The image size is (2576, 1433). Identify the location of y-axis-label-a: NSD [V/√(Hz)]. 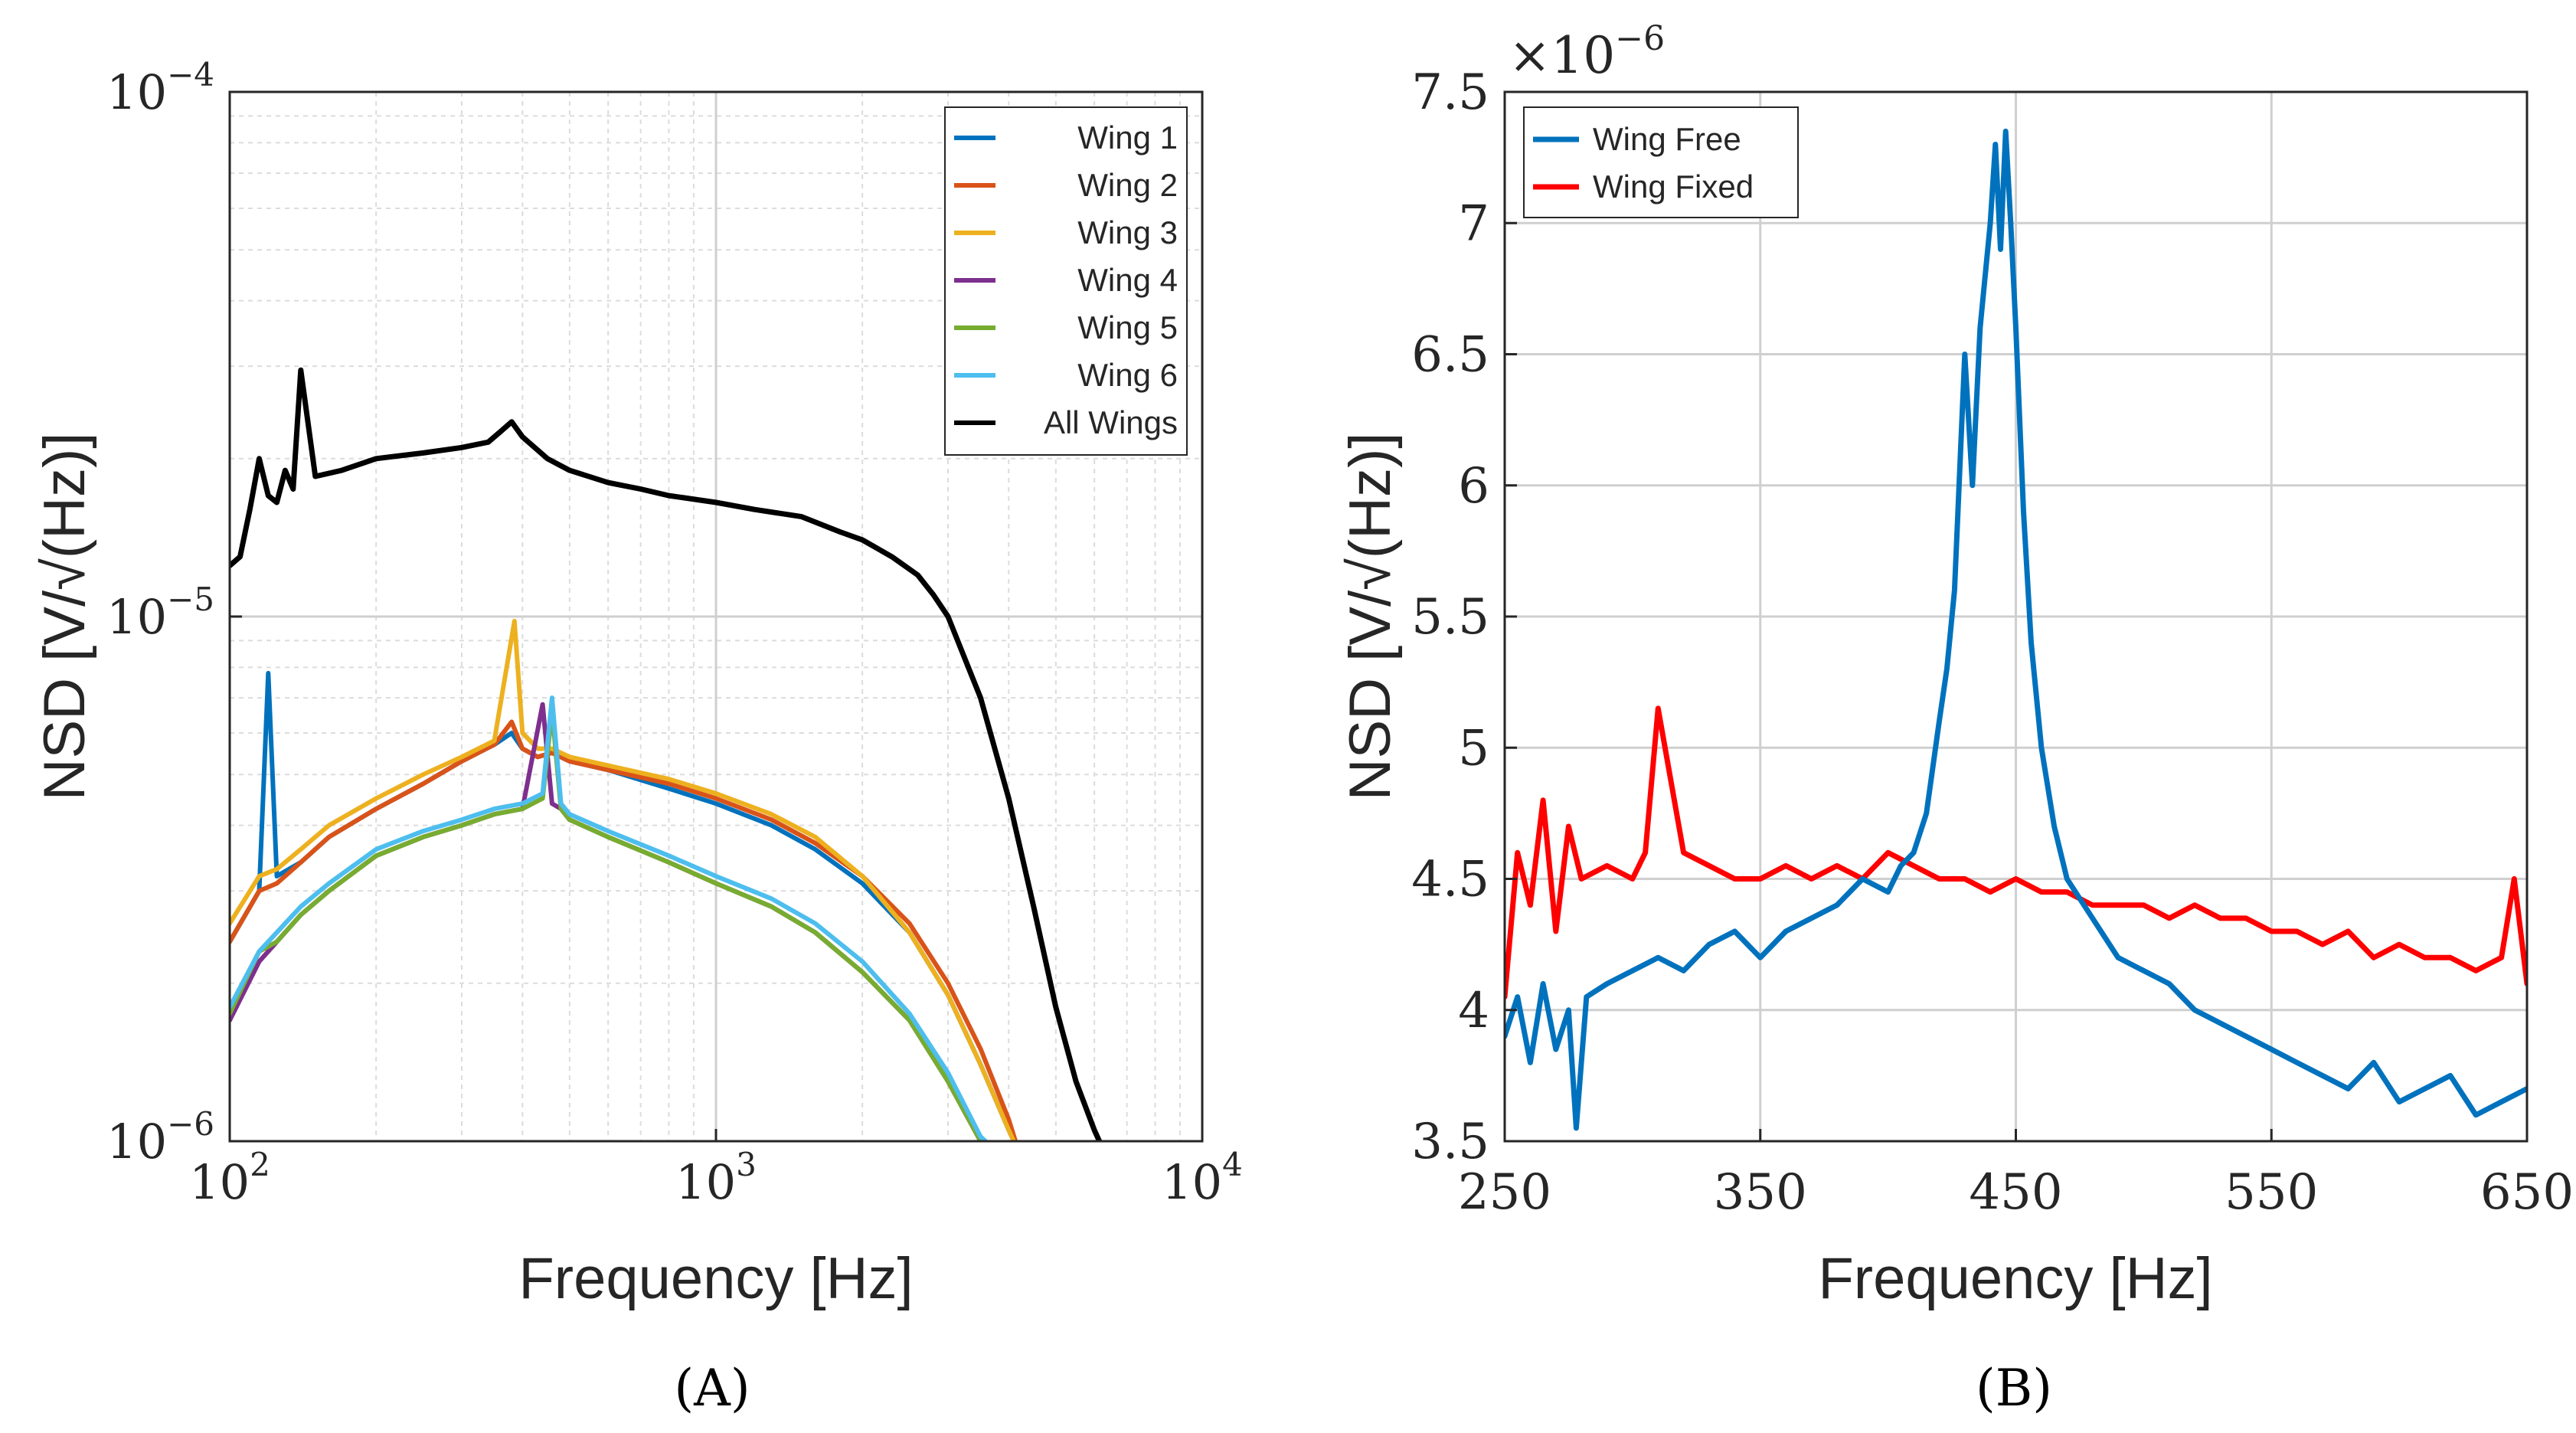
(64, 617).